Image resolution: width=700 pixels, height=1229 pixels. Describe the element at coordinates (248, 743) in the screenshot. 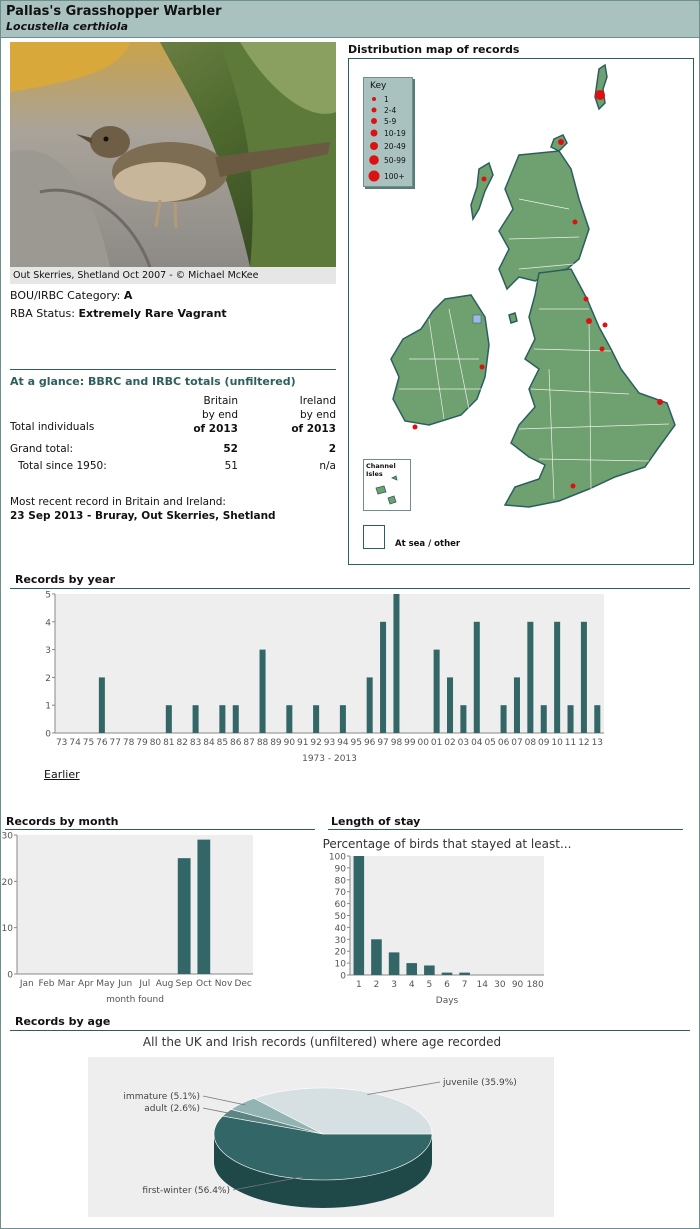

I see `x-tick-label: 87` at that location.